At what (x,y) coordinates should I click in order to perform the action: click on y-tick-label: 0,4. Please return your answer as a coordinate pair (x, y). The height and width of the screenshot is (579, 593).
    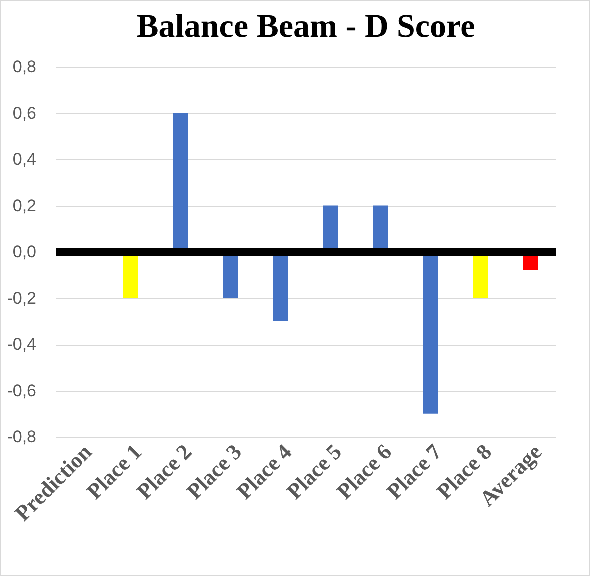
    Looking at the image, I should click on (24, 159).